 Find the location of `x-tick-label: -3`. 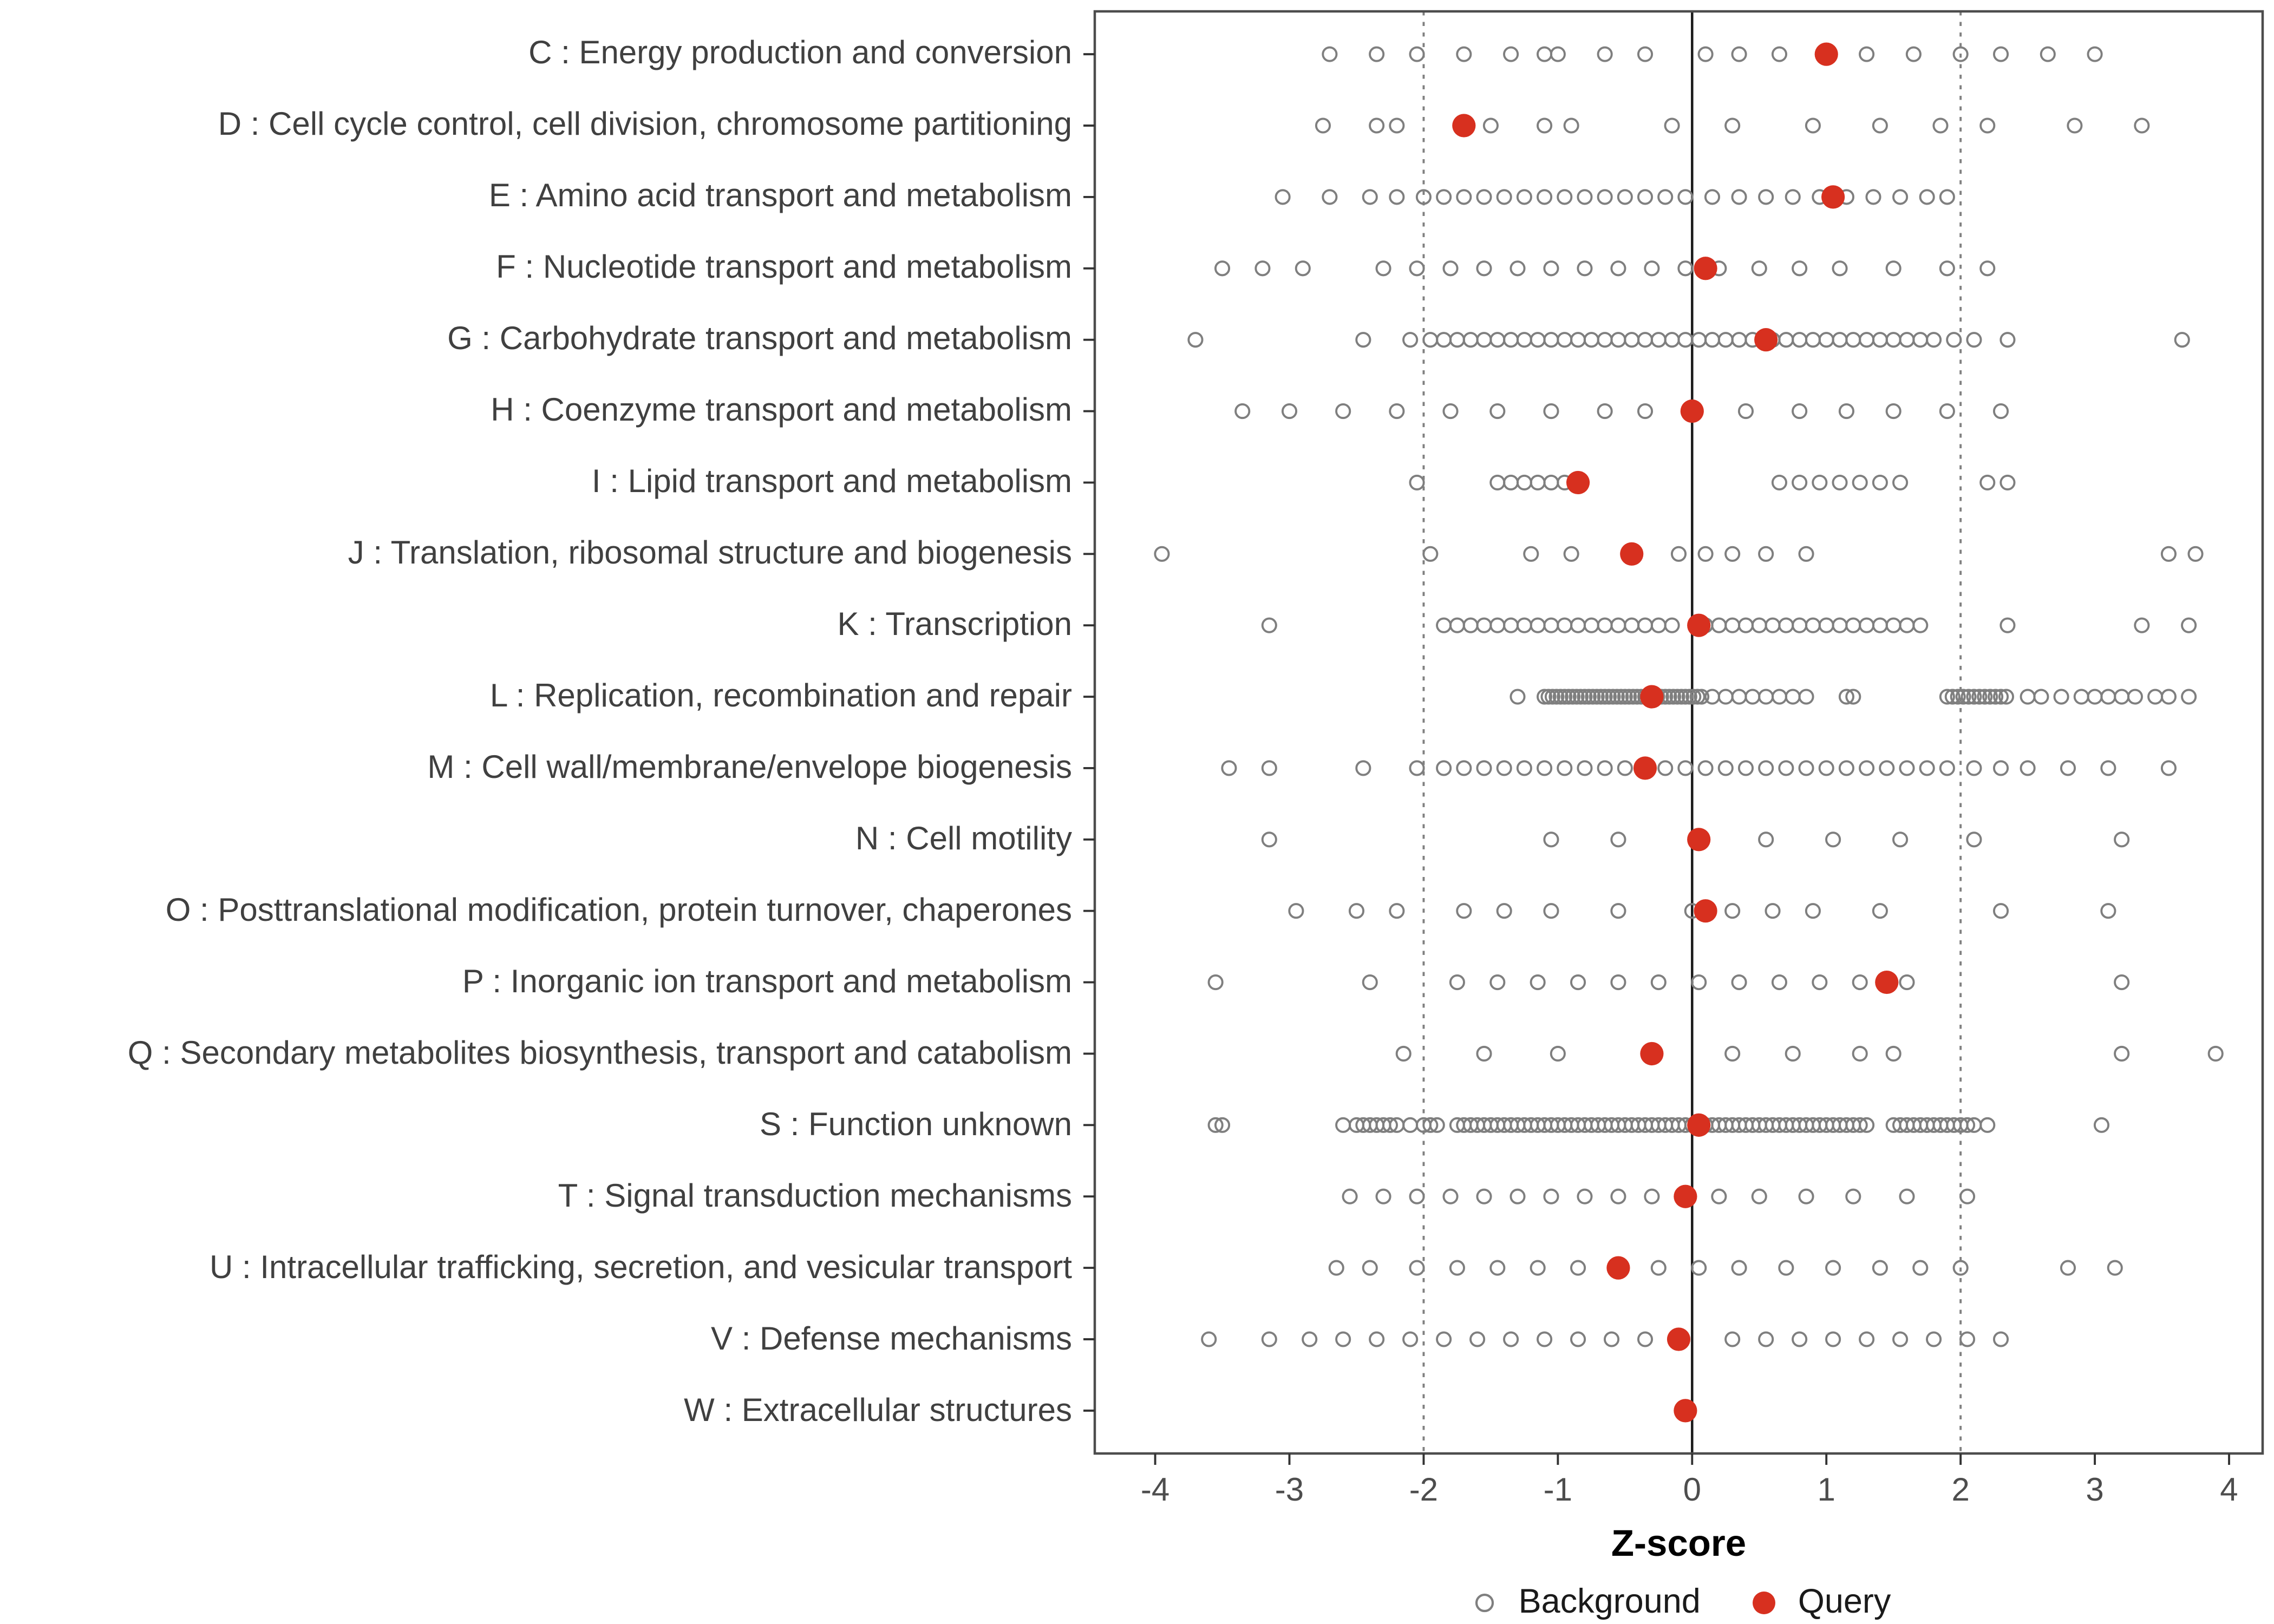

x-tick-label: -3 is located at coordinates (1290, 1491).